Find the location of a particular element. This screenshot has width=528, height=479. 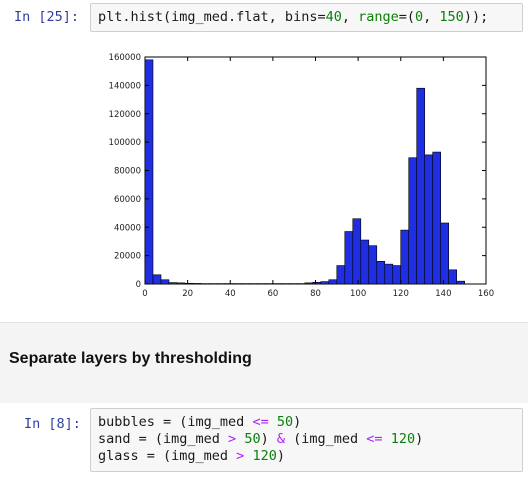

code-token: & is located at coordinates (280, 439).